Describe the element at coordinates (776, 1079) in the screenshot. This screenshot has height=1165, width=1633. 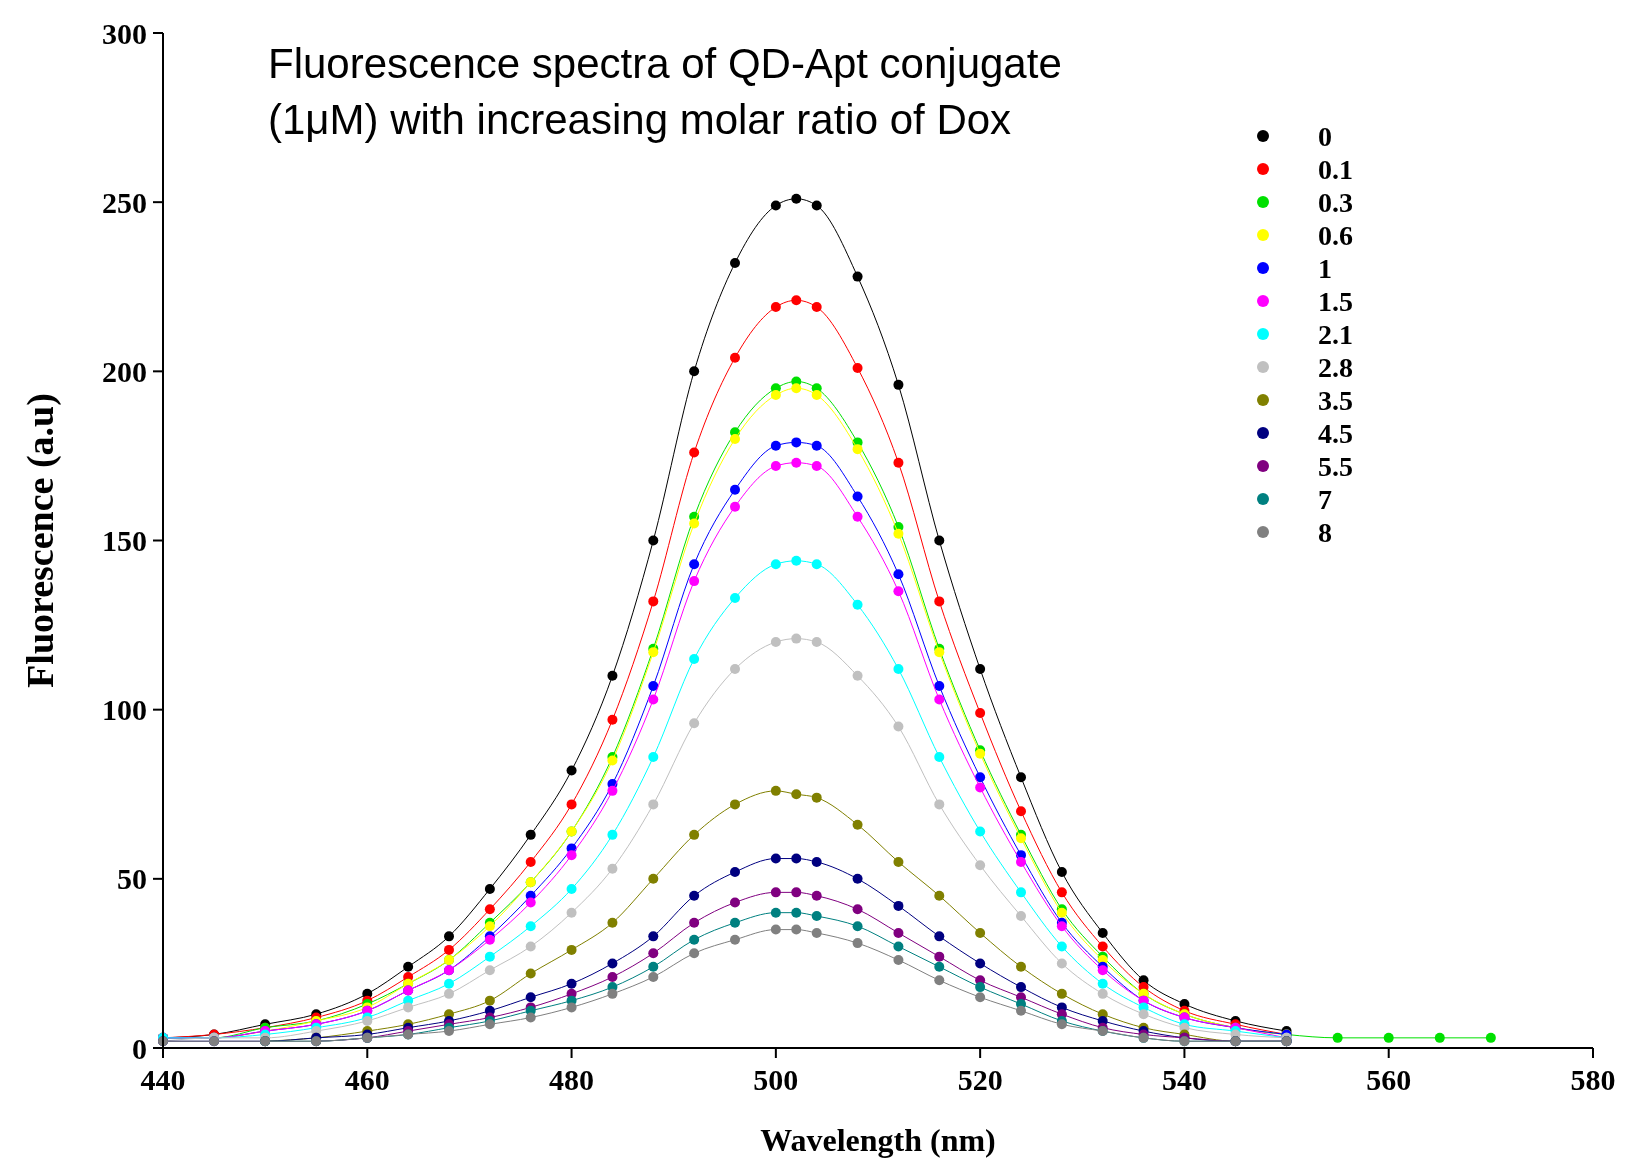
I see `x-tick-label: 500` at that location.